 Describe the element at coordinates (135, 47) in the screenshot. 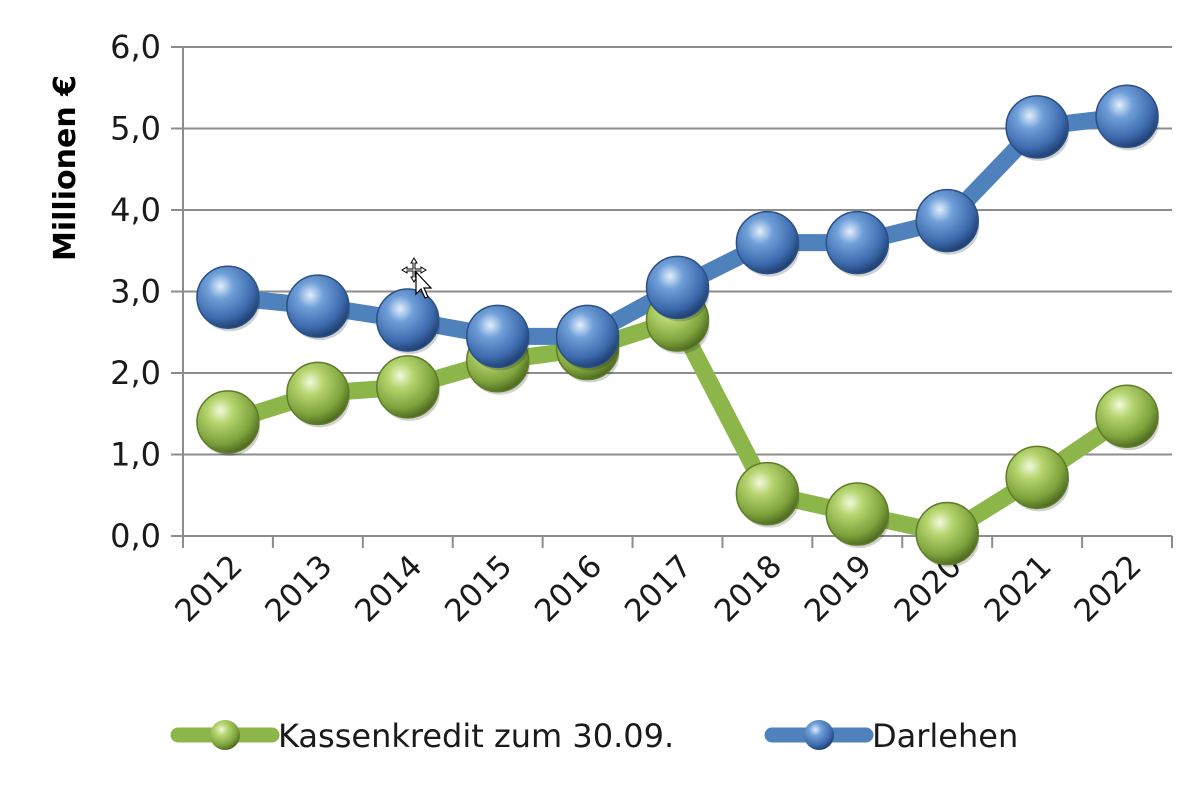

I see `y-tick-label: 6,0` at that location.